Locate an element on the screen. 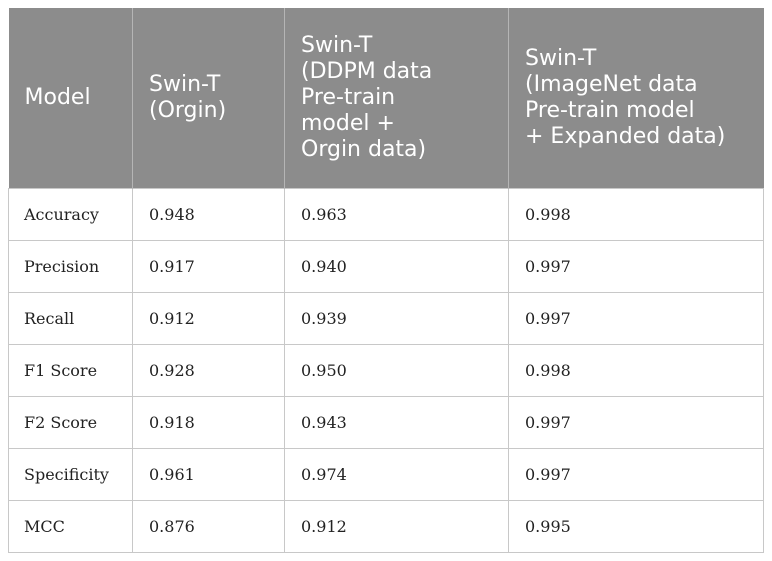 The width and height of the screenshot is (772, 561). table-row: Precision 0.917 0.940 0.997 is located at coordinates (386, 266).